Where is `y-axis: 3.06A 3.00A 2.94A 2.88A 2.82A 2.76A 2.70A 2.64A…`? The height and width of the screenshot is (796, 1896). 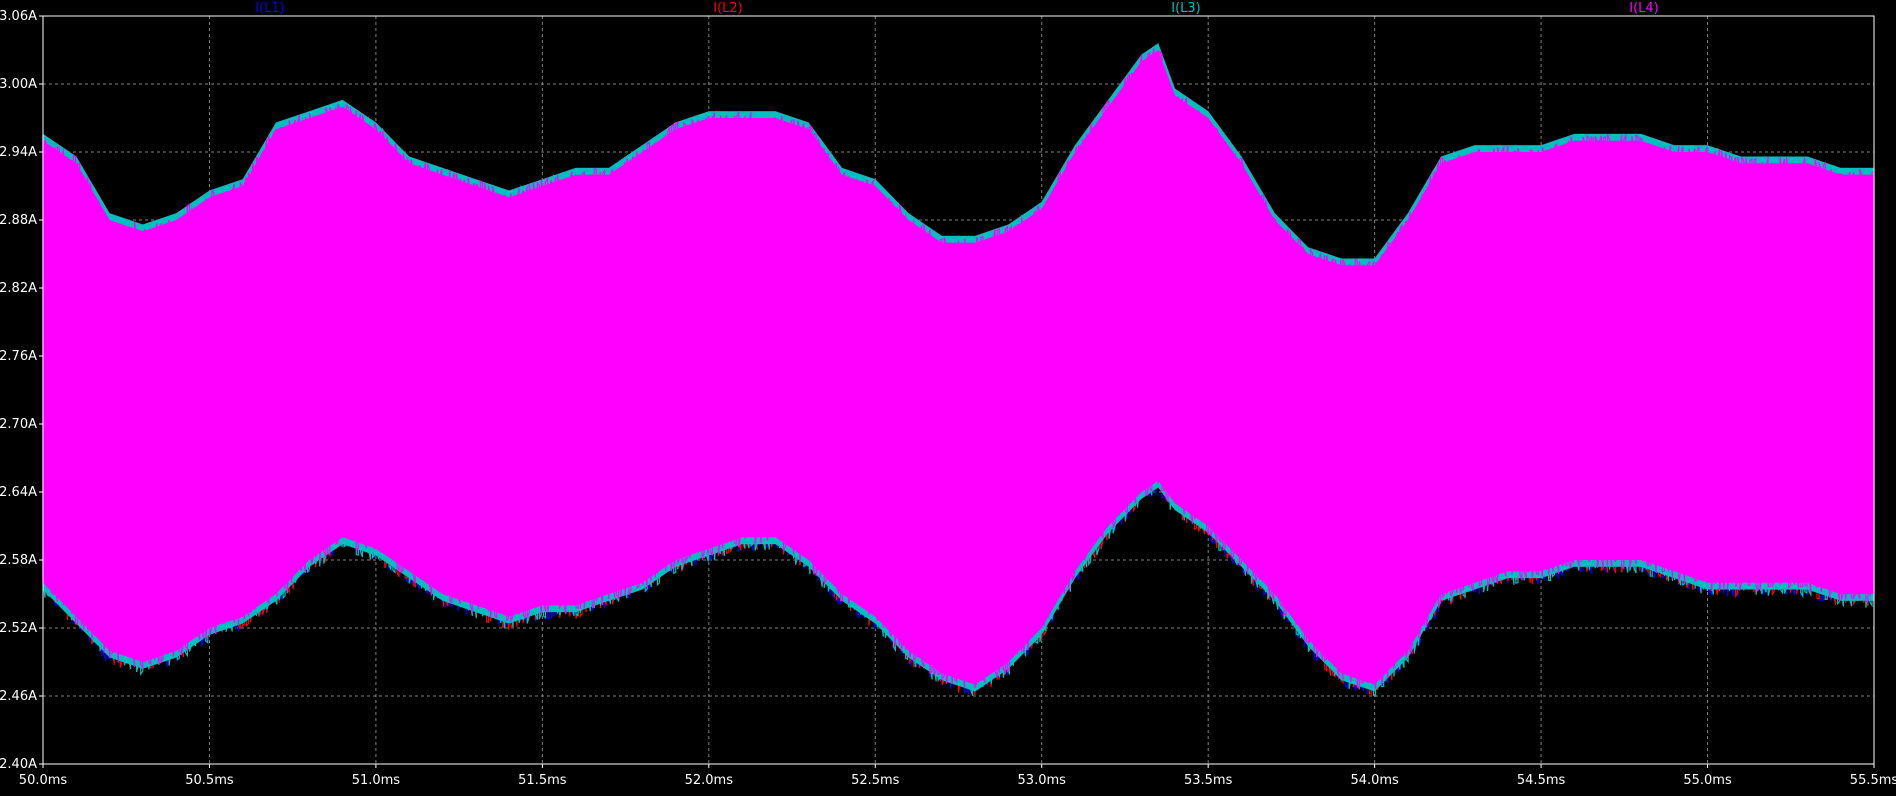
y-axis: 3.06A 3.00A 2.94A 2.88A 2.82A 2.76A 2.70A 2.64A… is located at coordinates (21, 390).